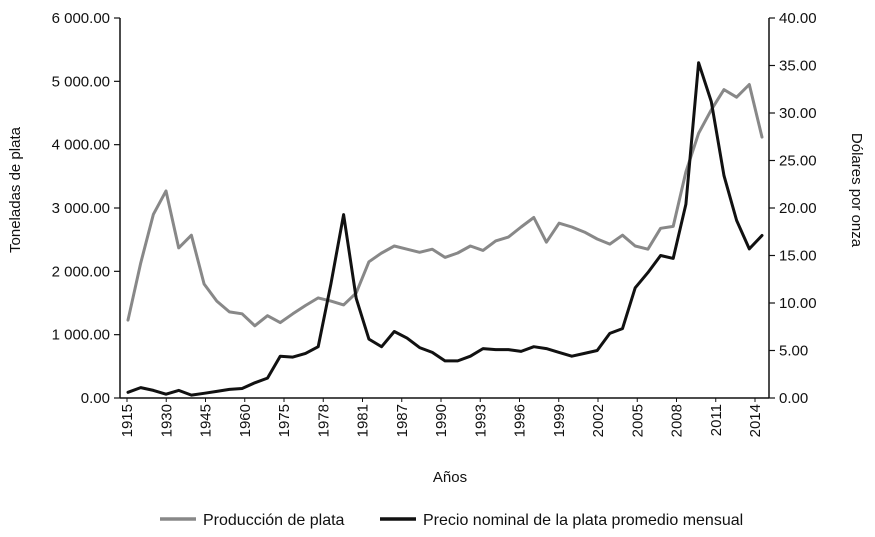 This screenshot has width=875, height=537. I want to click on right-tick-label: 0.00, so click(793, 398).